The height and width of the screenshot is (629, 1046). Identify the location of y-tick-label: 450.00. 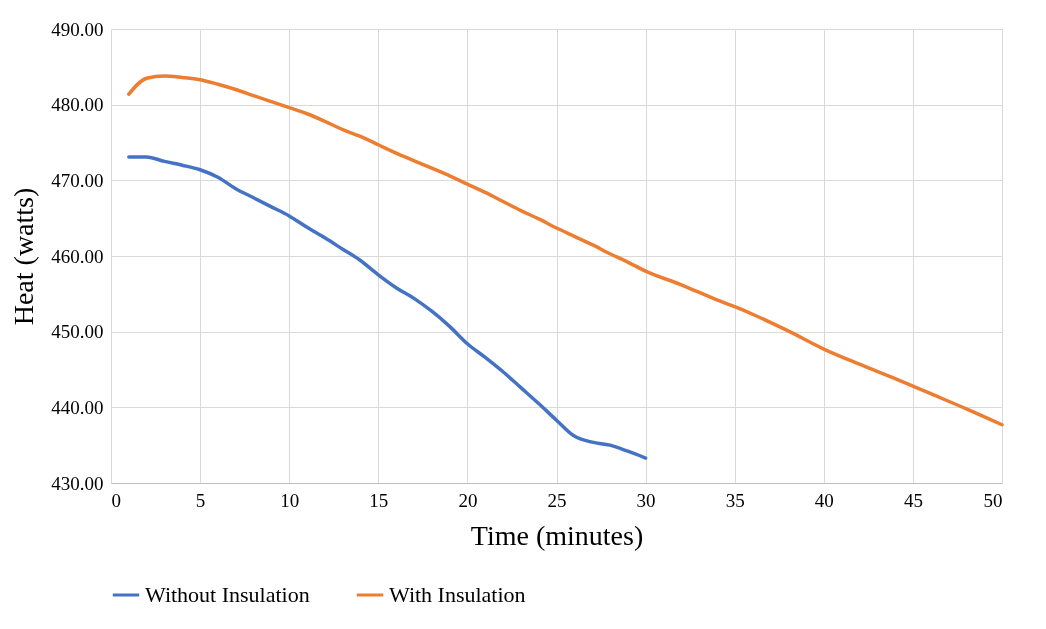
(77, 332).